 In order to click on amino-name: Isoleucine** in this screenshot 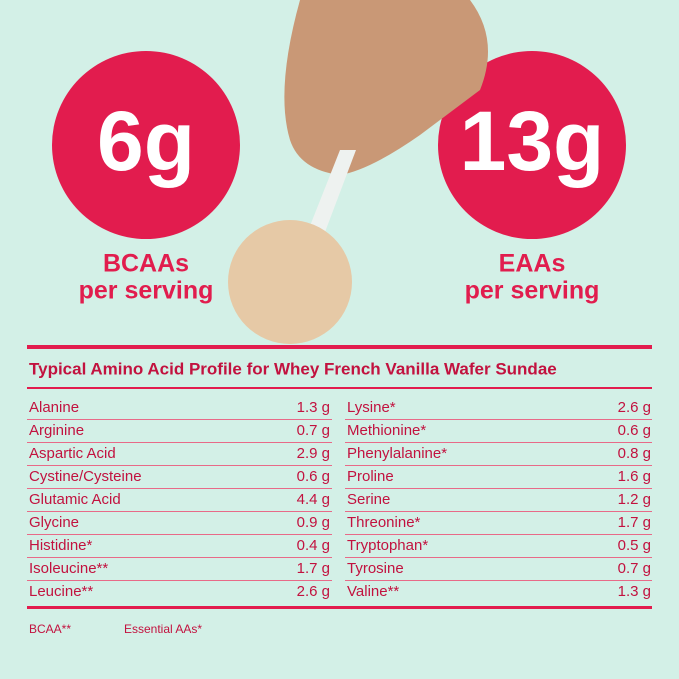, I will do `click(68, 568)`.